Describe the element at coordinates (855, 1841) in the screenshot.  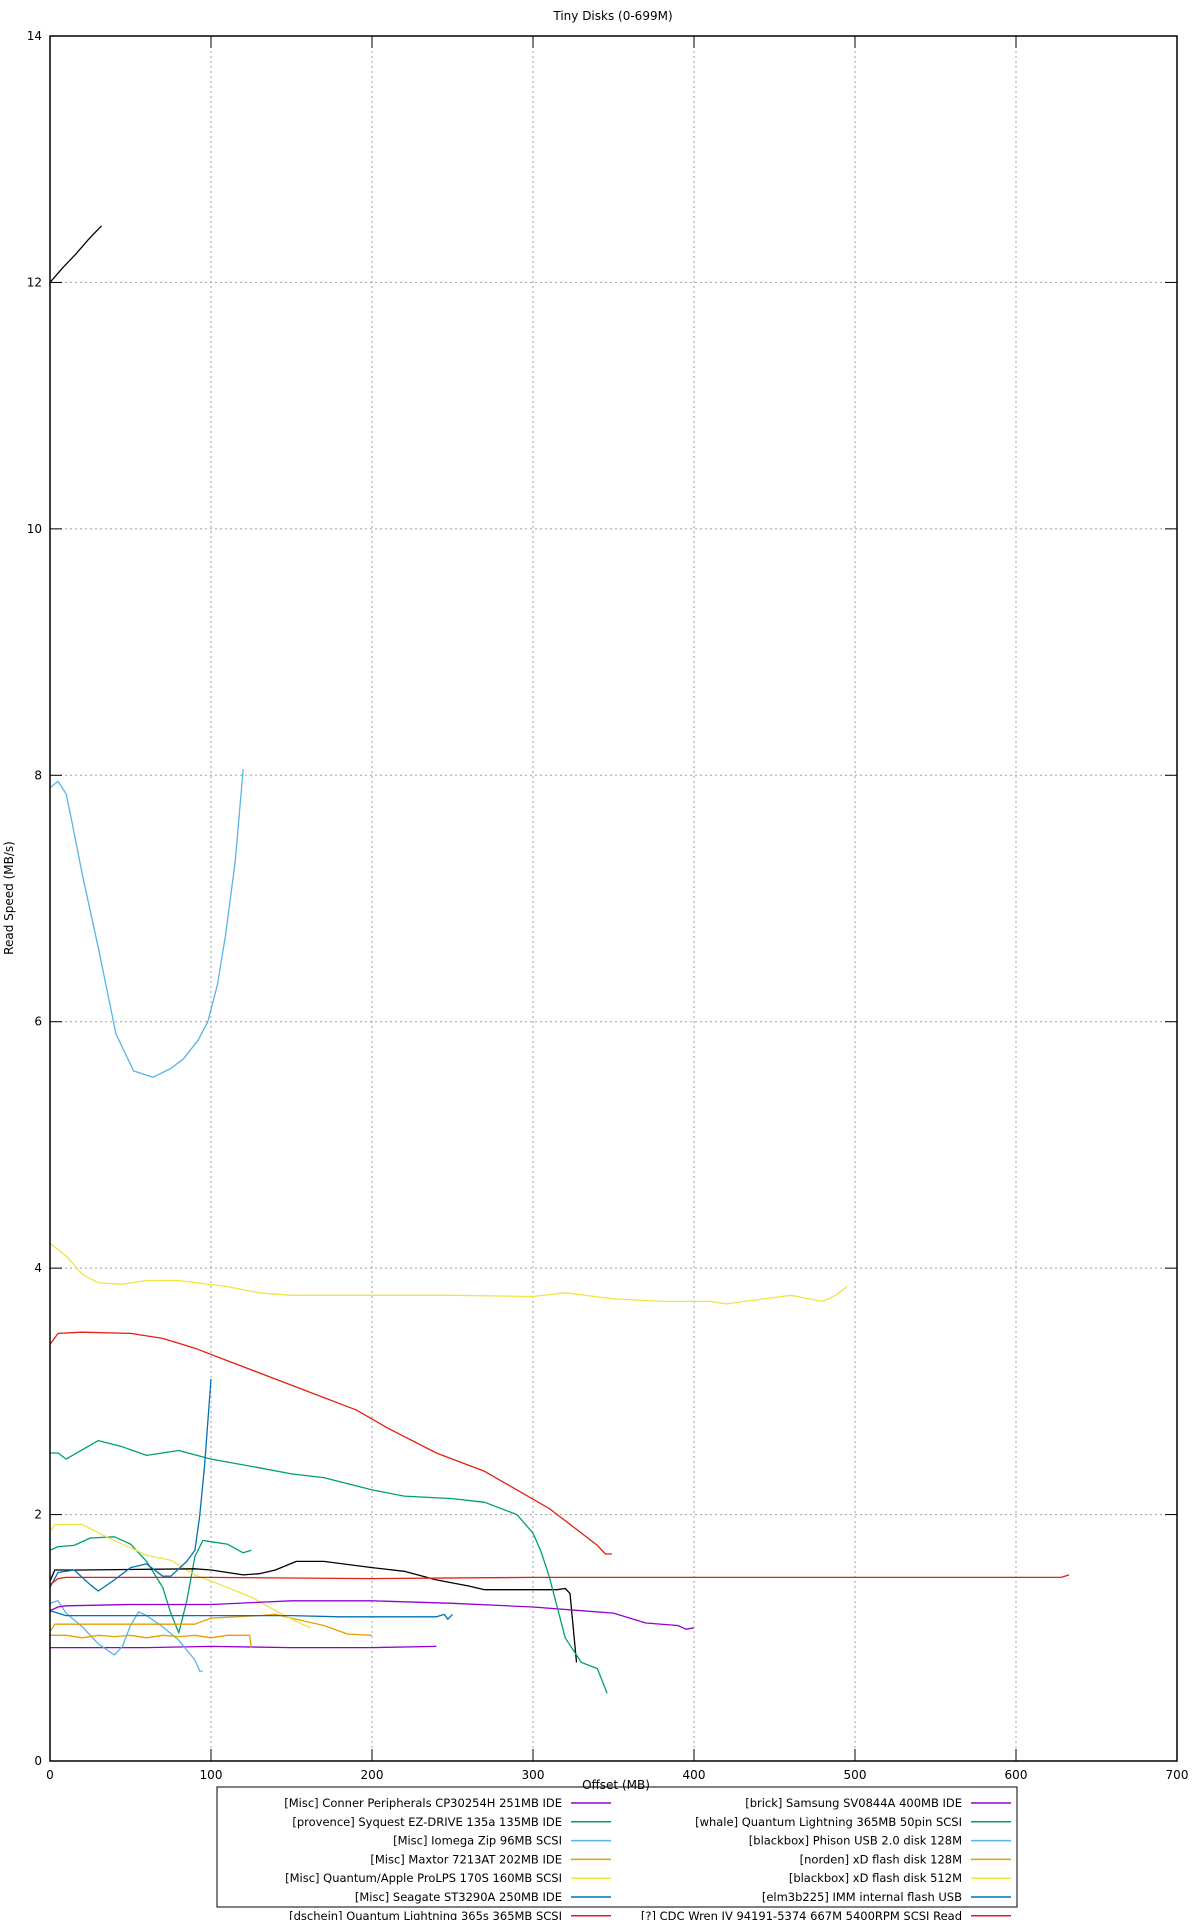
I see `legend-label: [blackbox] Phison USB 2.0 disk 128M` at that location.